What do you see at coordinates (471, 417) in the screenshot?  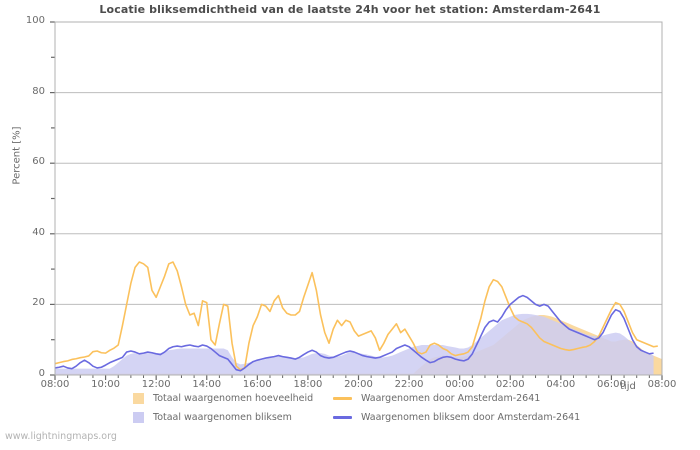 I see `legend-label: Waargenomen bliksem door Amsterdam-2641` at bounding box center [471, 417].